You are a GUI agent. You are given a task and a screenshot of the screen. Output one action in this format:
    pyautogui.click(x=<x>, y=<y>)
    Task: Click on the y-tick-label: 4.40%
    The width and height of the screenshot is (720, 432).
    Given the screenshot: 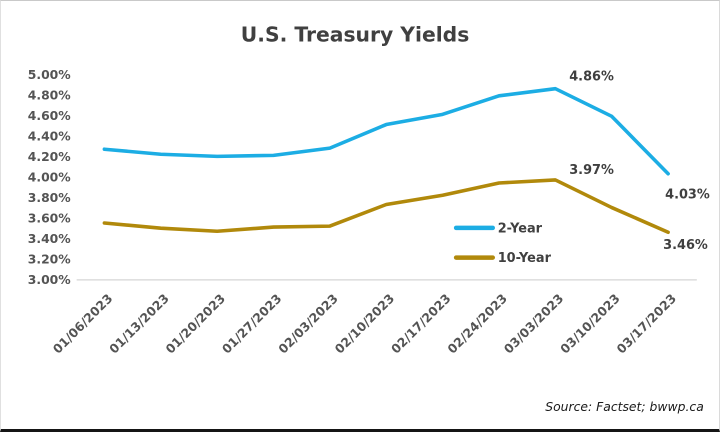 What is the action you would take?
    pyautogui.click(x=49, y=136)
    